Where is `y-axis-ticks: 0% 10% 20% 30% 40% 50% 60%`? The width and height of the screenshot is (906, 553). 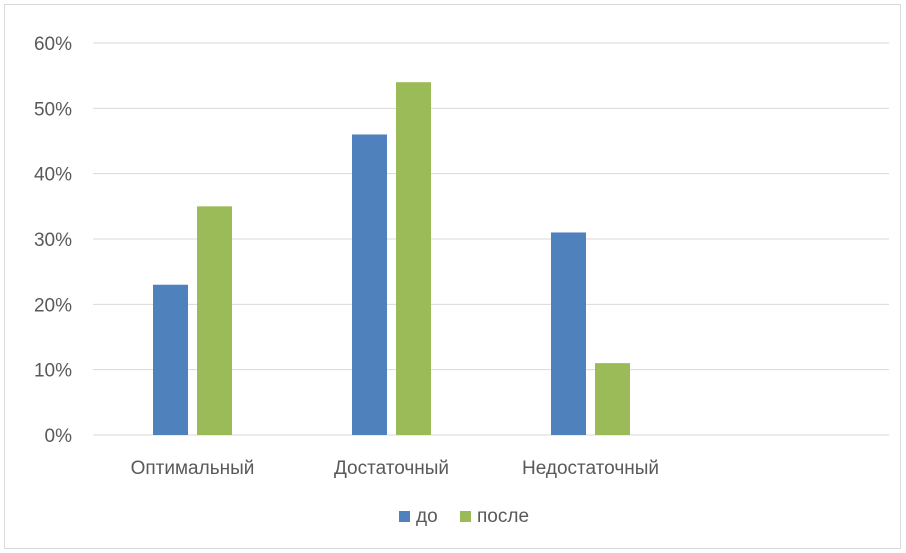 y-axis-ticks: 0% 10% 20% 30% 40% 50% 60% is located at coordinates (53, 240).